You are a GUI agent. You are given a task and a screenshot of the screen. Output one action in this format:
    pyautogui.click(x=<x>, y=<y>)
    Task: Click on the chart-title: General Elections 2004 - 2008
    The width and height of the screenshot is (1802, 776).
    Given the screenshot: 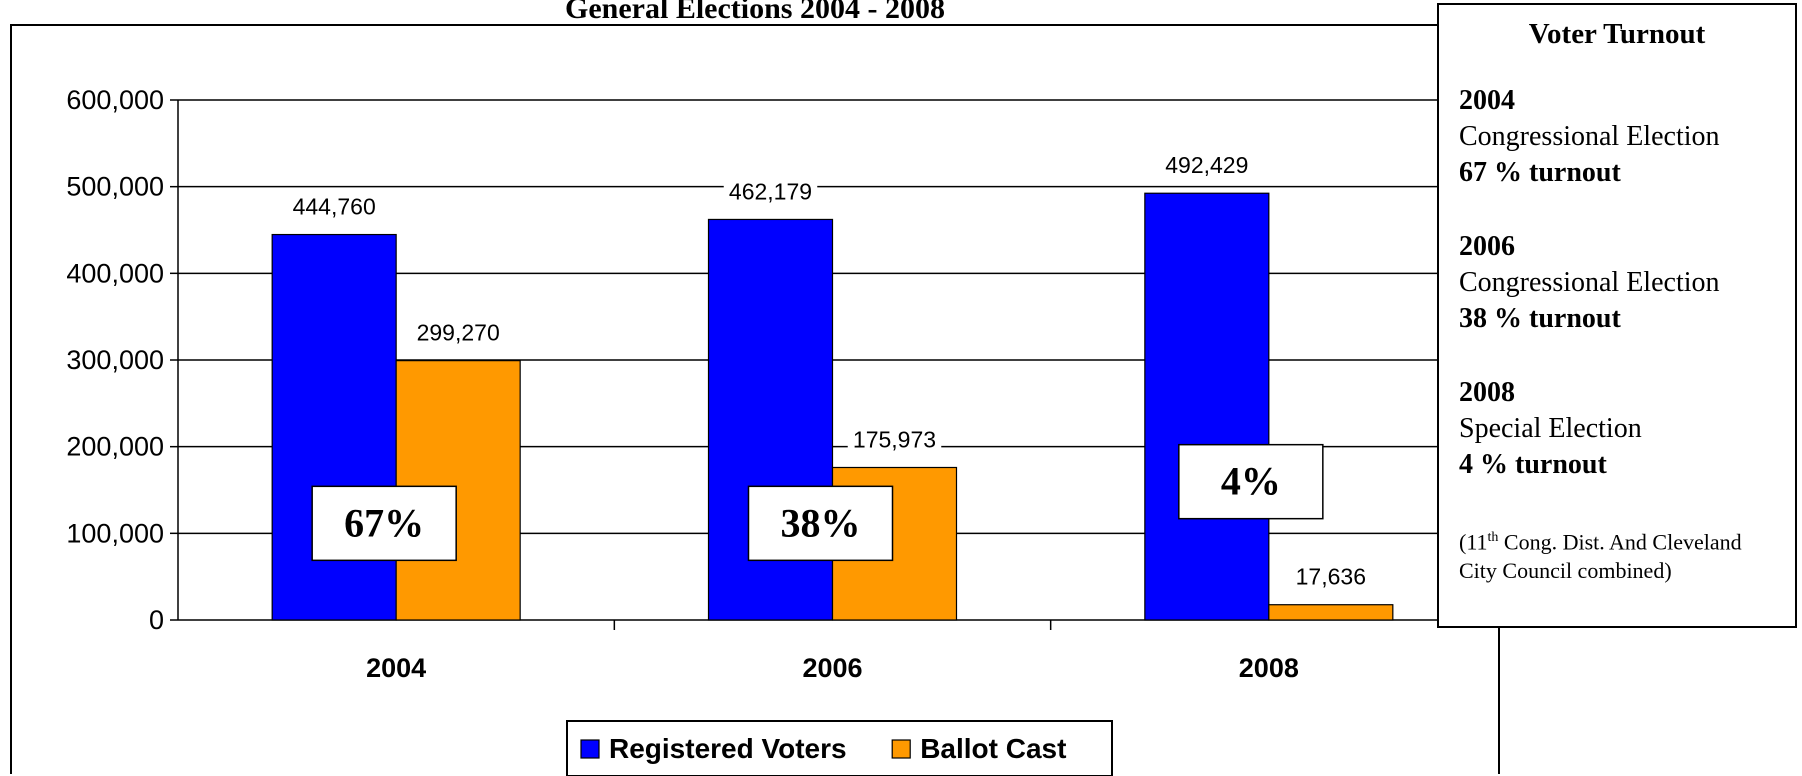 What is the action you would take?
    pyautogui.click(x=755, y=12)
    